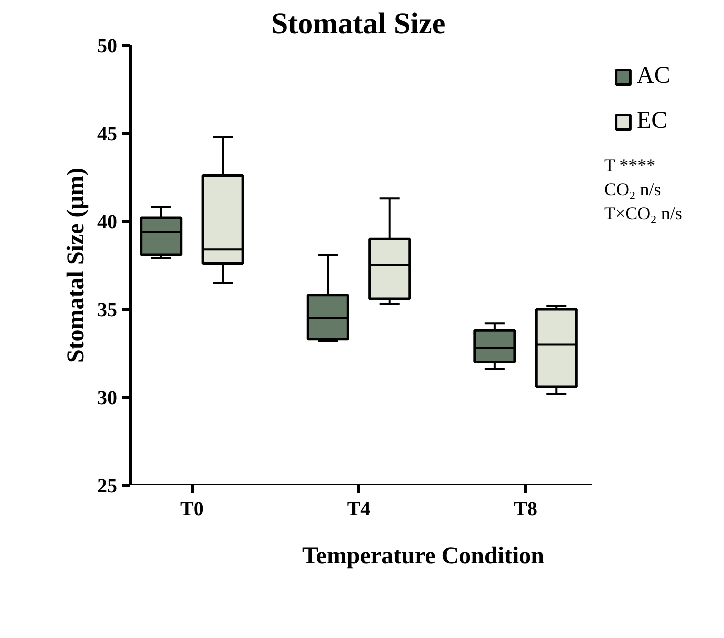  I want to click on y-tick-label: 45, so click(108, 135).